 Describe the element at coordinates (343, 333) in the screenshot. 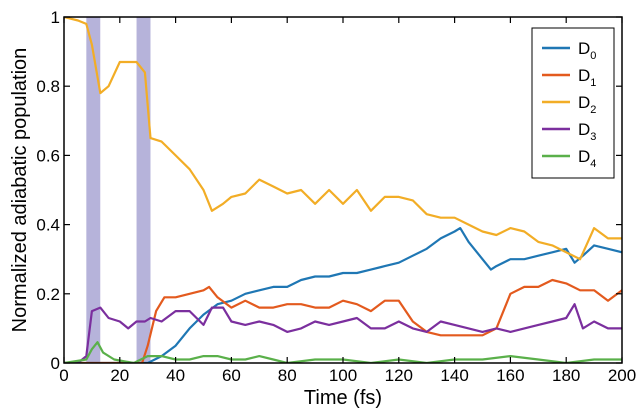

I see `series-line-d3` at that location.